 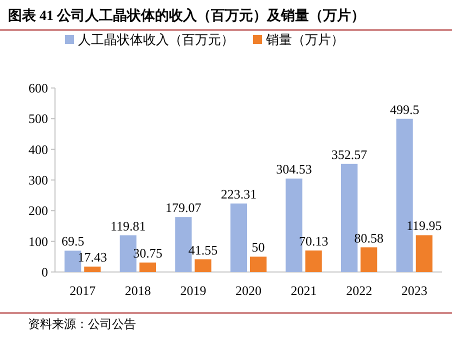 What do you see at coordinates (82, 324) in the screenshot?
I see `text: 资料来源：公司公告` at bounding box center [82, 324].